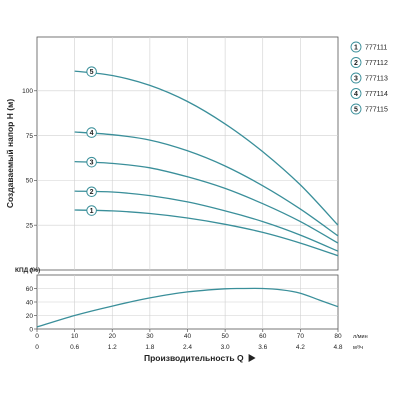 The width and height of the screenshot is (400, 405). I want to click on legend-badge-number: 3, so click(356, 78).